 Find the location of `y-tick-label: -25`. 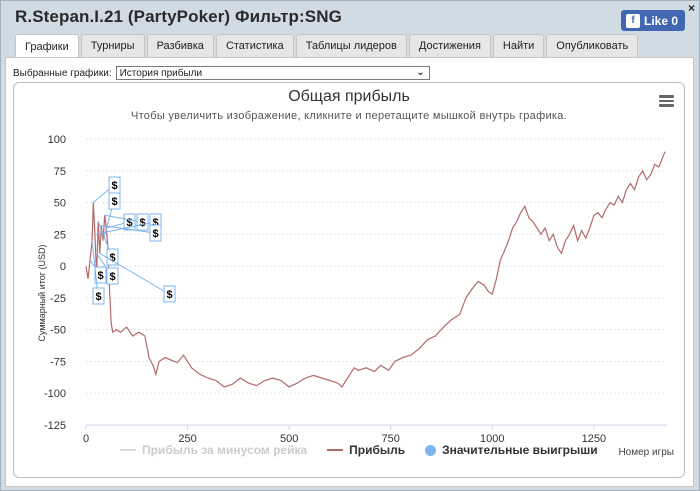

y-tick-label: -25 is located at coordinates (58, 299).